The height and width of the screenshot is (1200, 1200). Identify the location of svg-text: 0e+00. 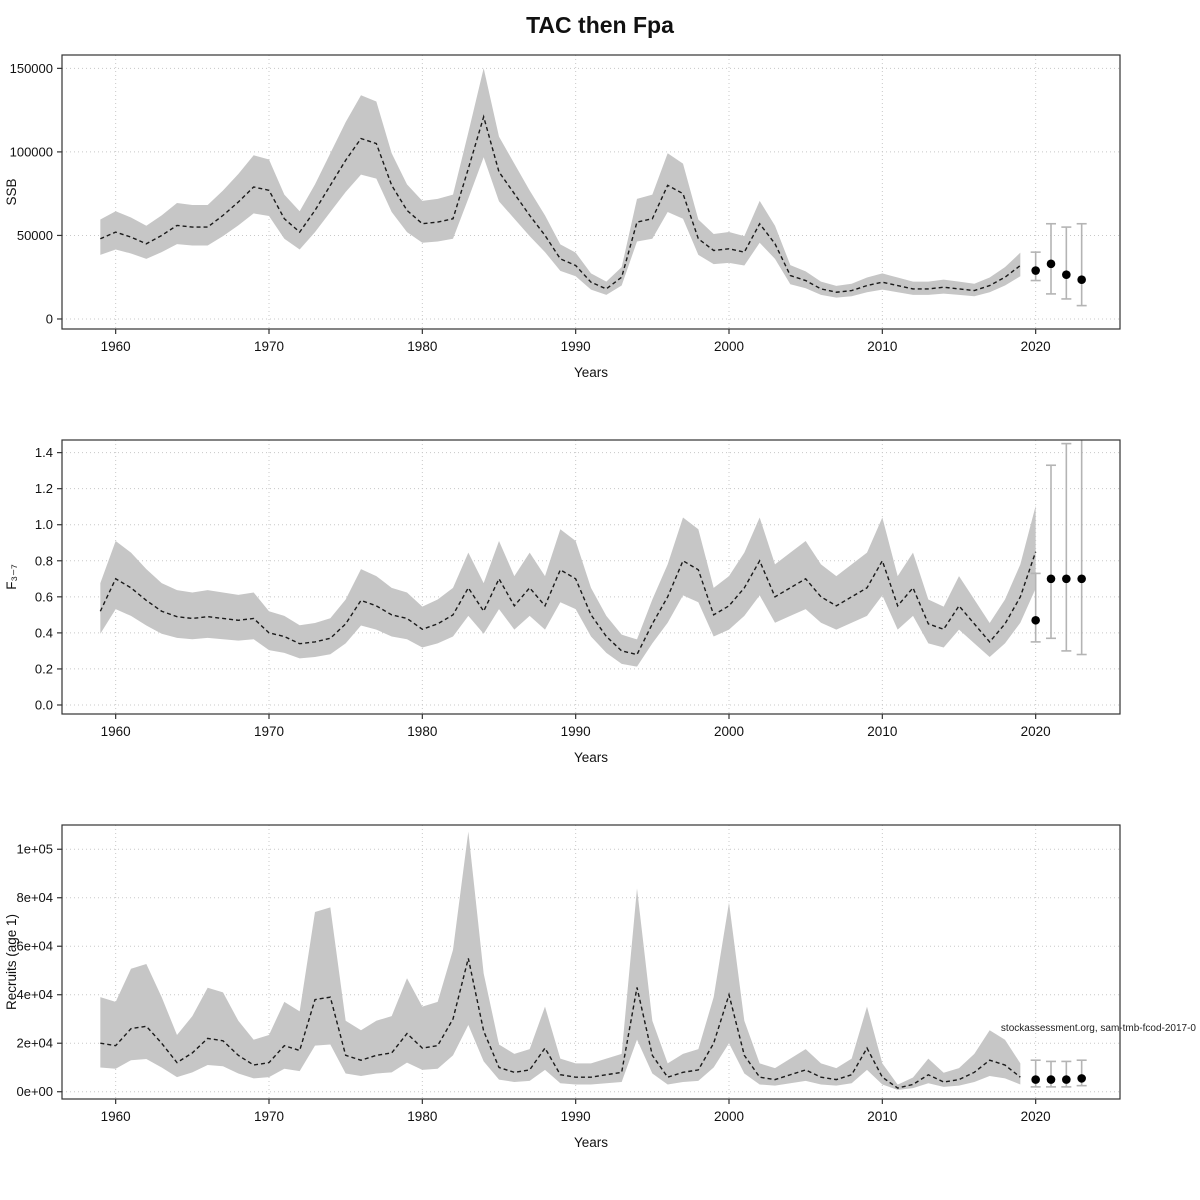
(34, 1091).